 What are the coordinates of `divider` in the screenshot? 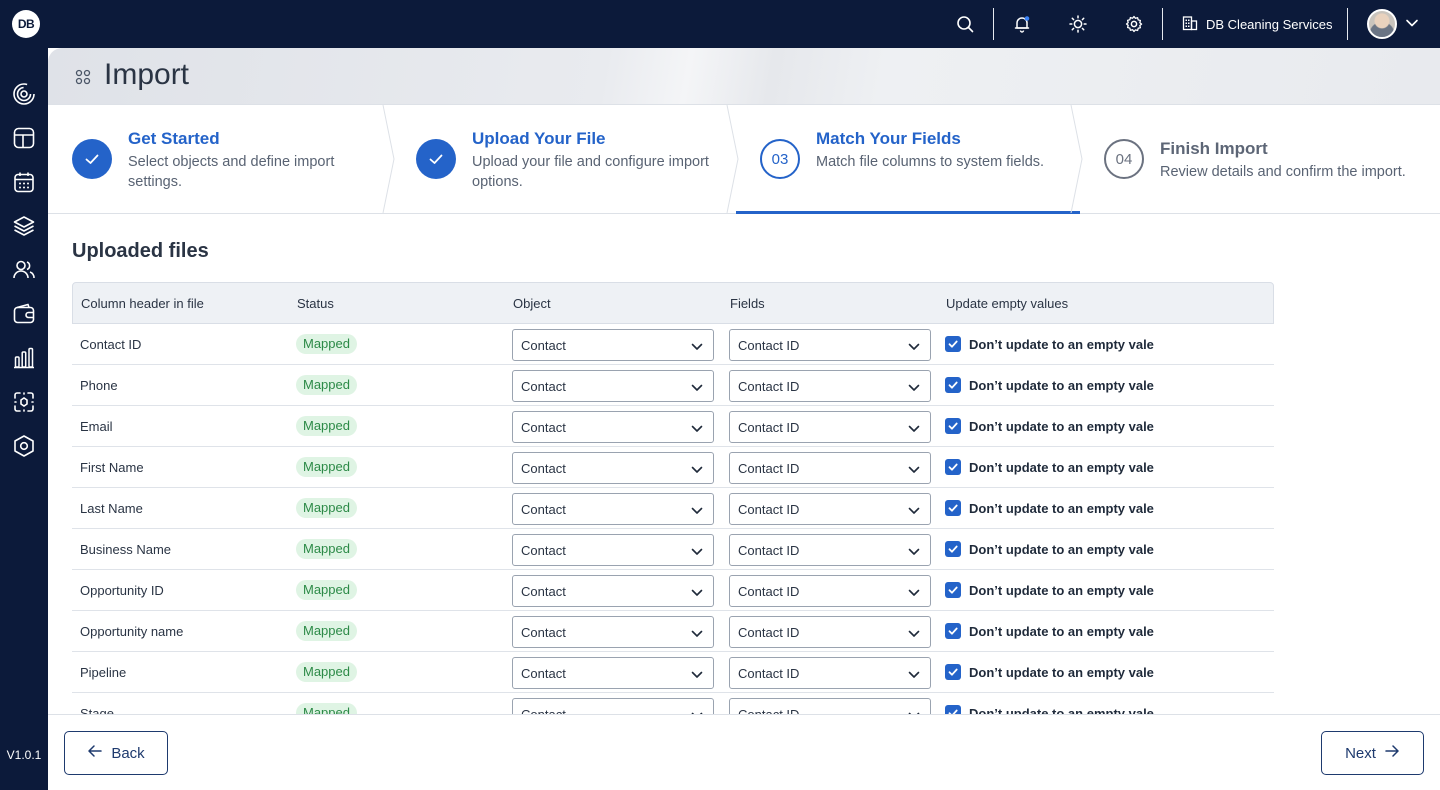 It's located at (1347, 24).